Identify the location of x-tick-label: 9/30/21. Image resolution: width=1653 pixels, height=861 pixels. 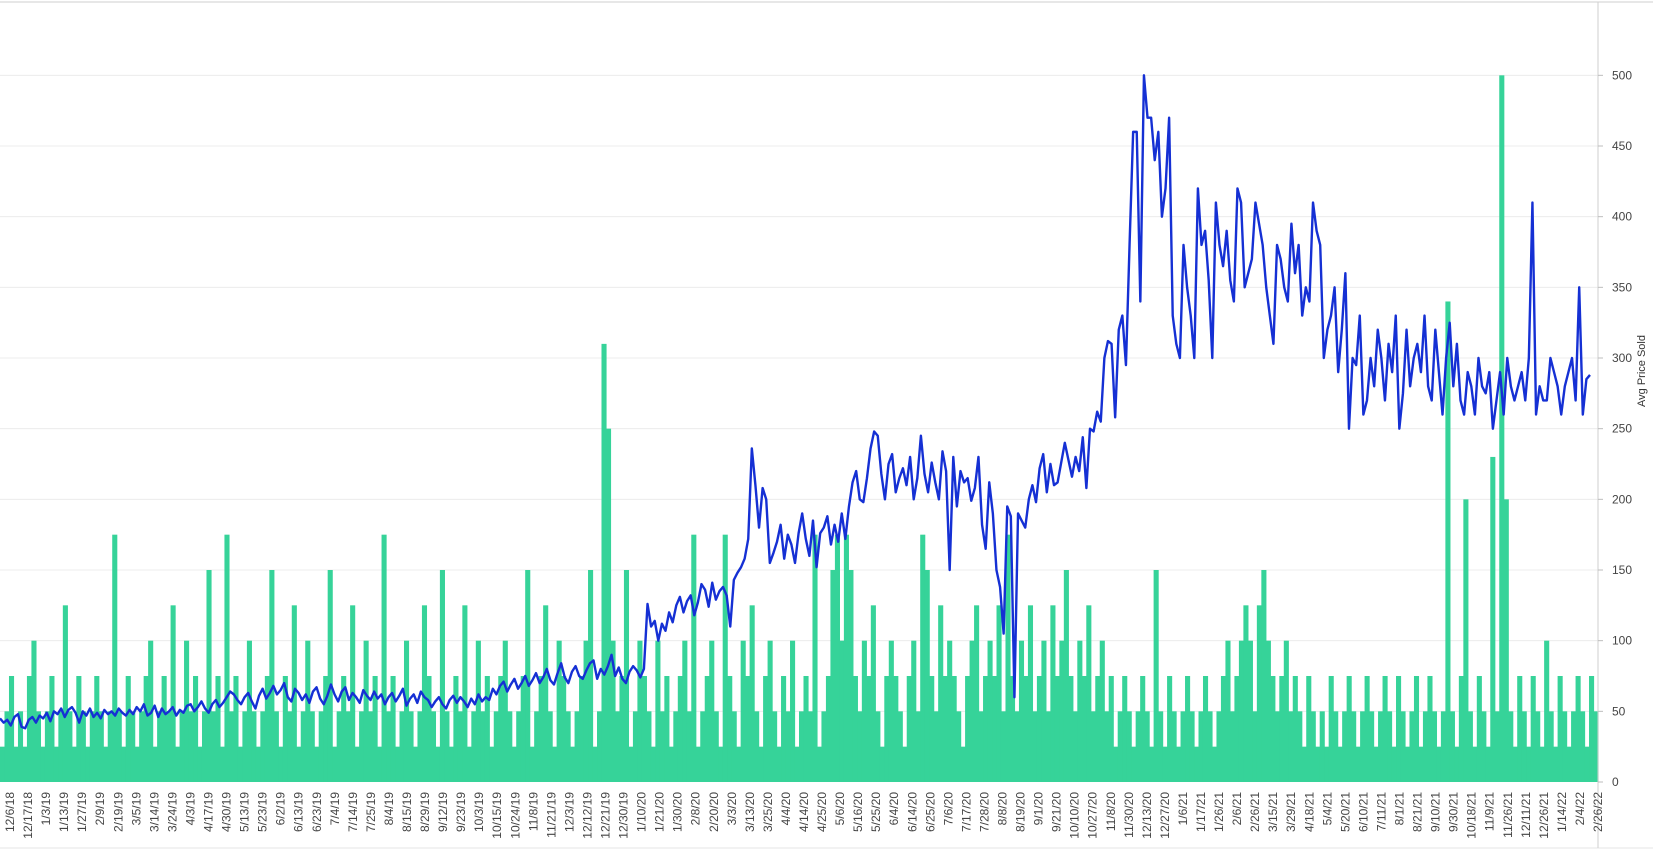
(1454, 812).